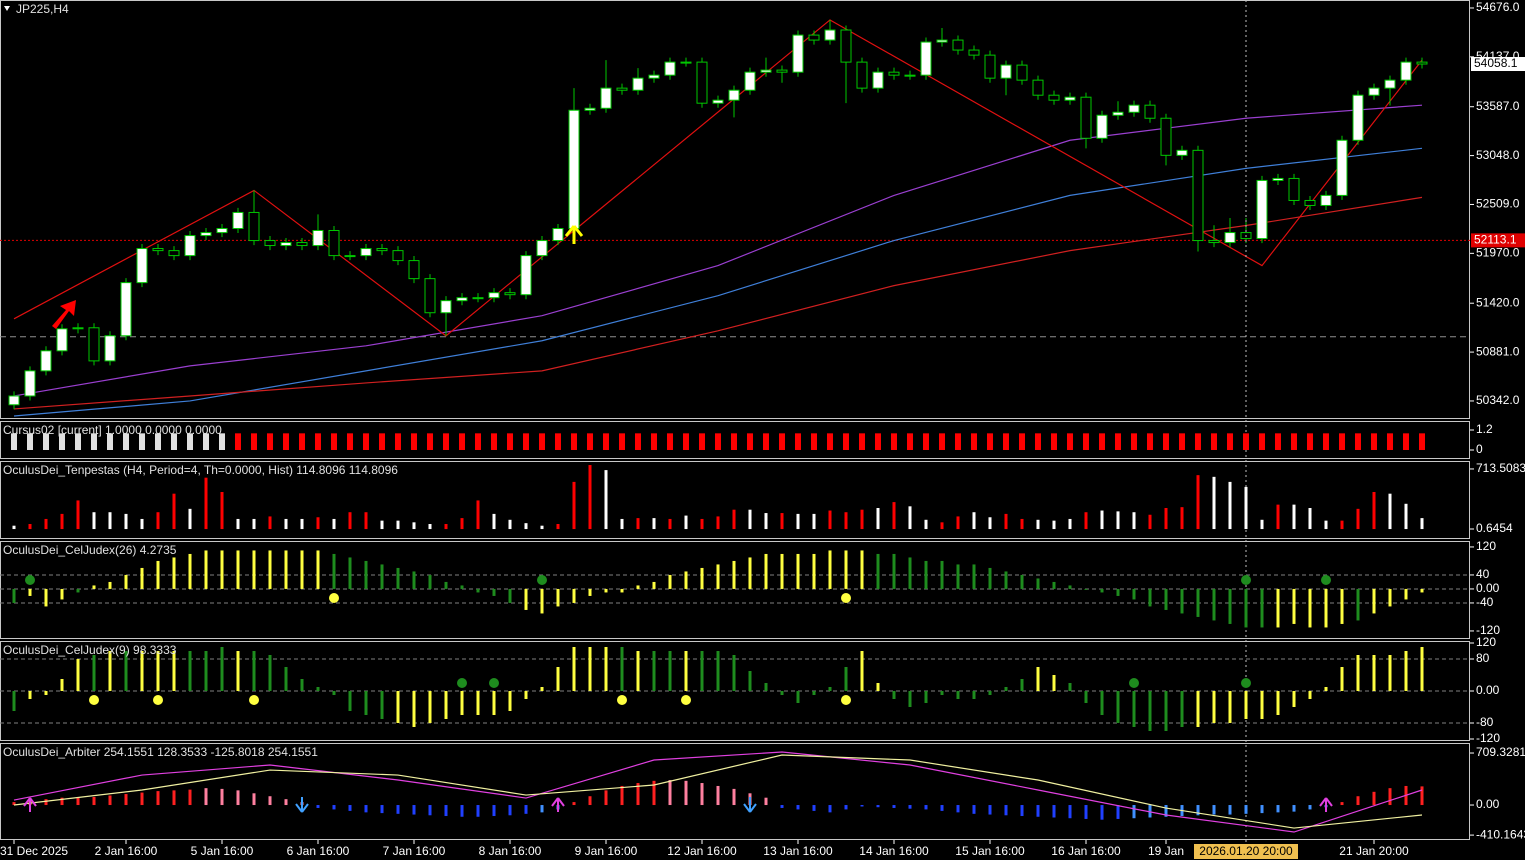 The height and width of the screenshot is (860, 1525). What do you see at coordinates (510, 851) in the screenshot?
I see `x-tick-label: 8 Jan 16:00` at bounding box center [510, 851].